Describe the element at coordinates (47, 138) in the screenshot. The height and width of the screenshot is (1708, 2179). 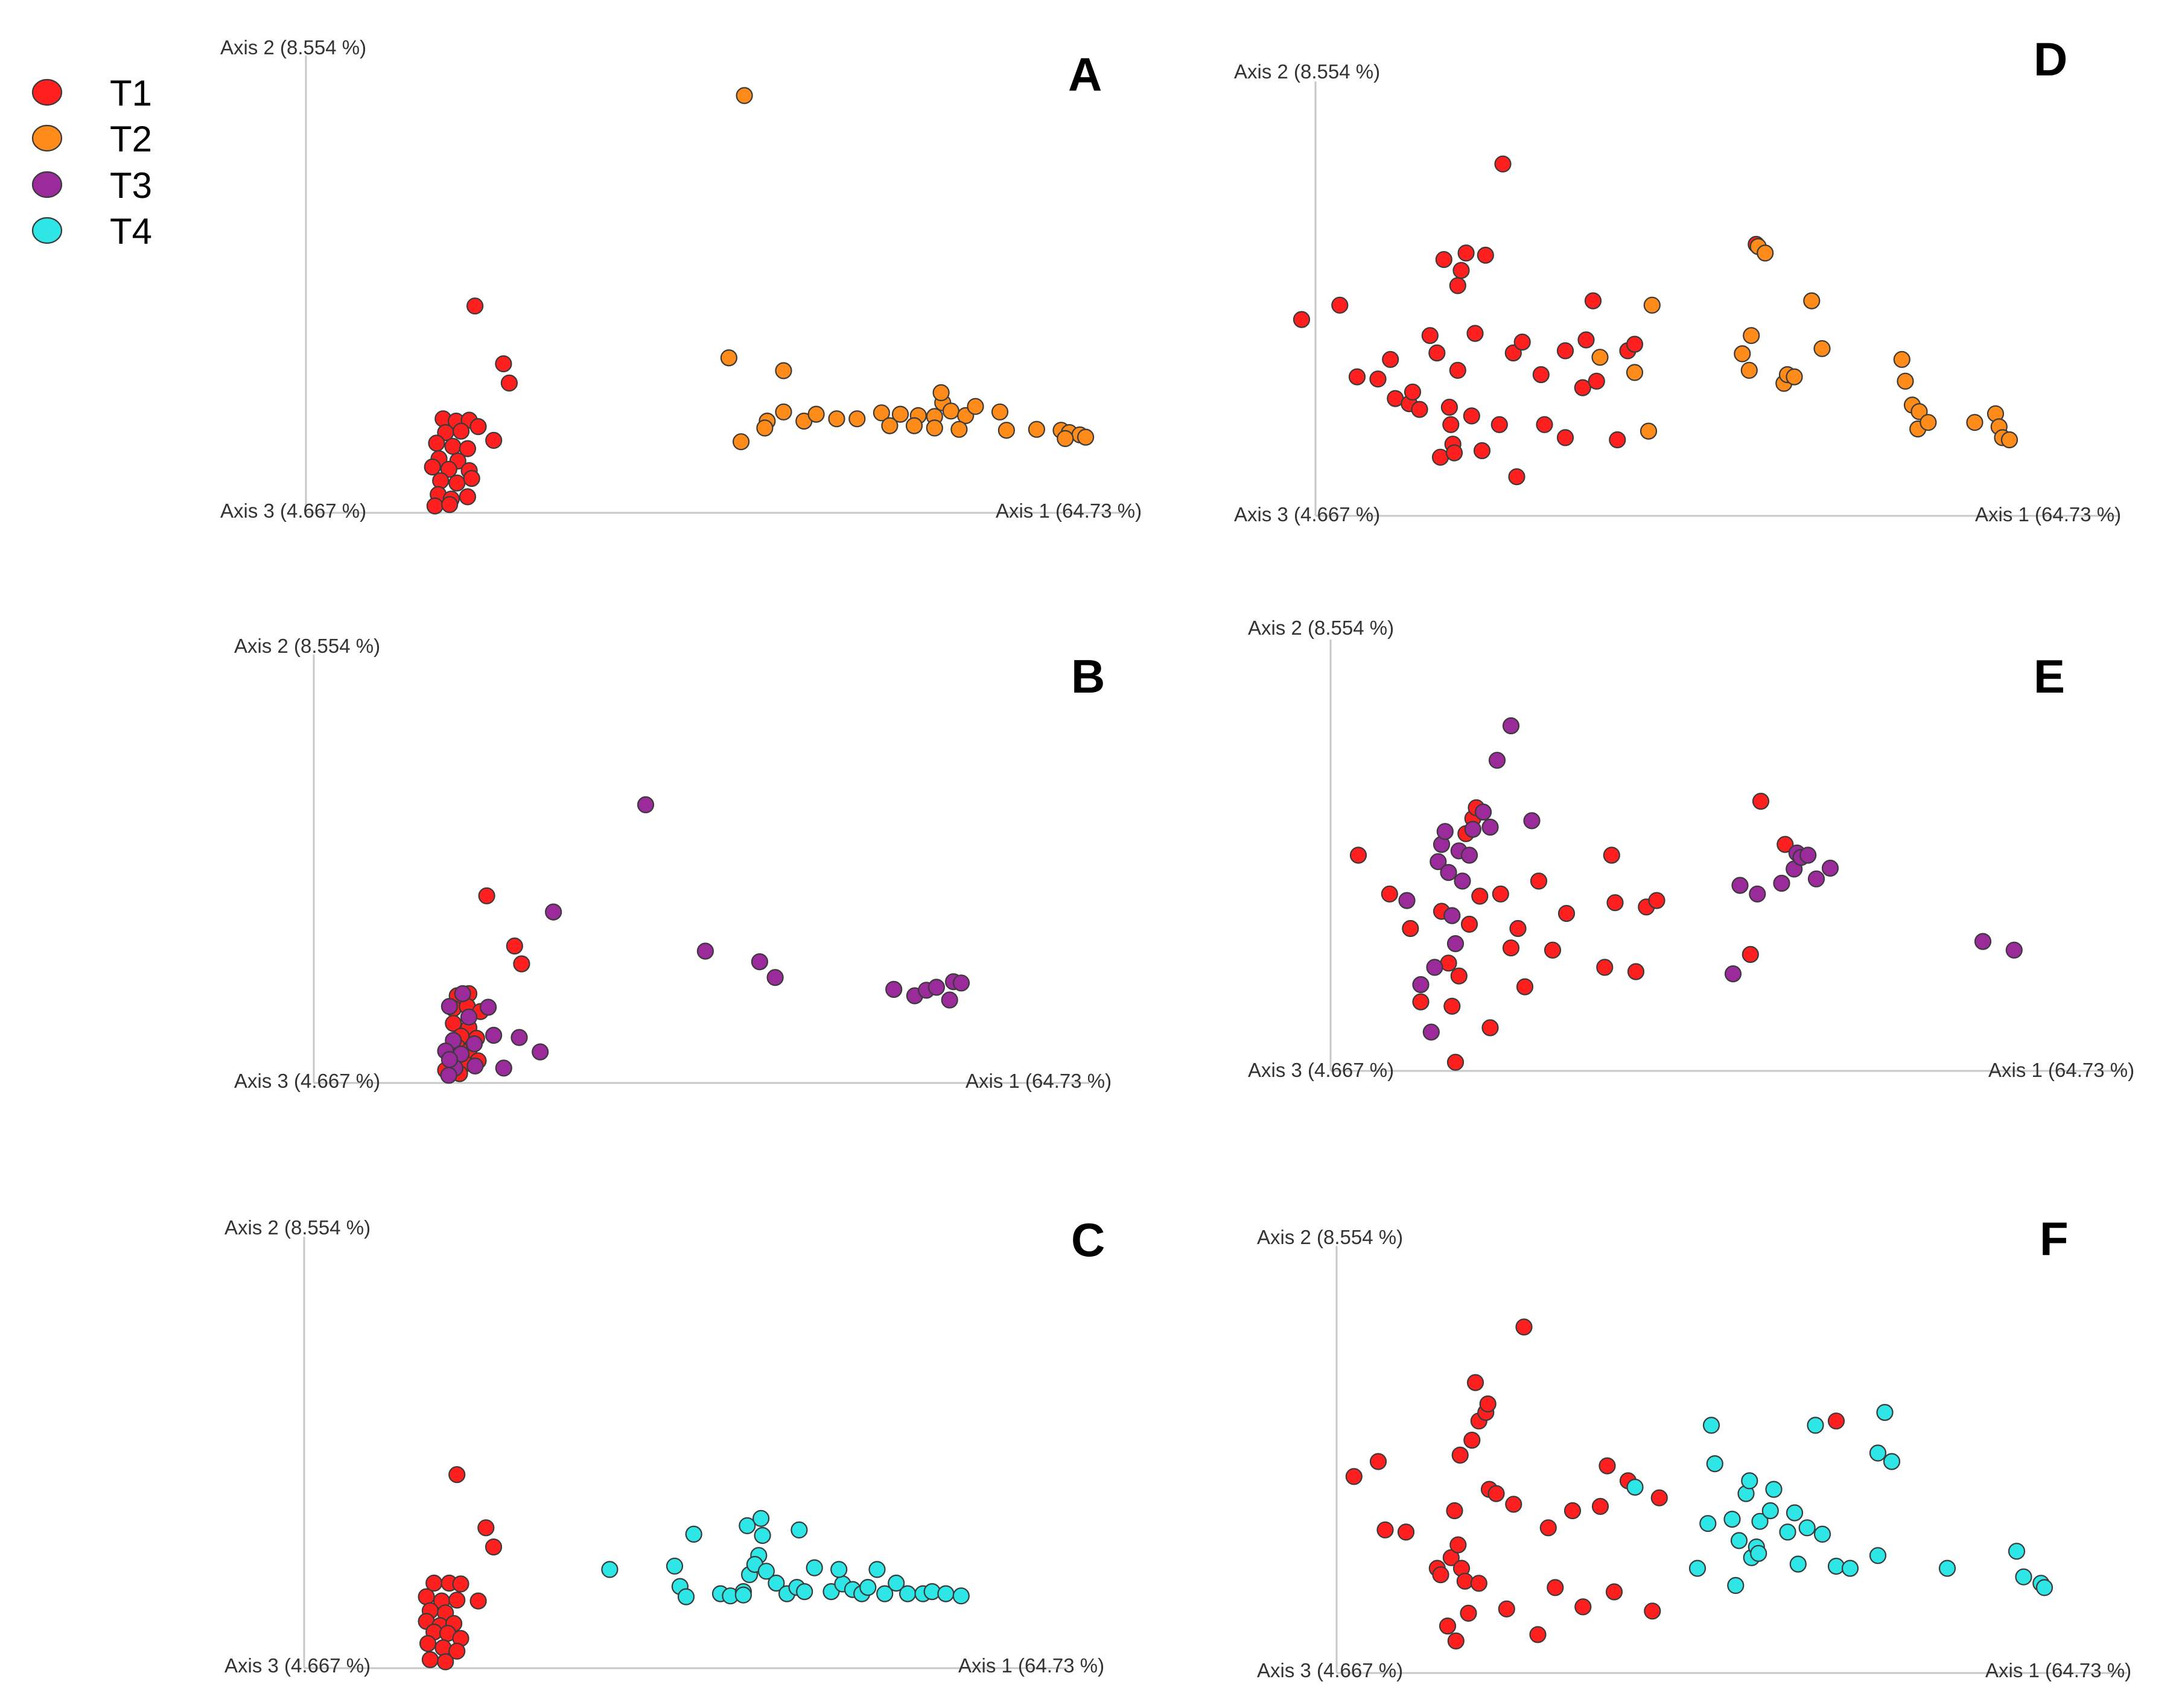
I see `legend-marker-t2` at that location.